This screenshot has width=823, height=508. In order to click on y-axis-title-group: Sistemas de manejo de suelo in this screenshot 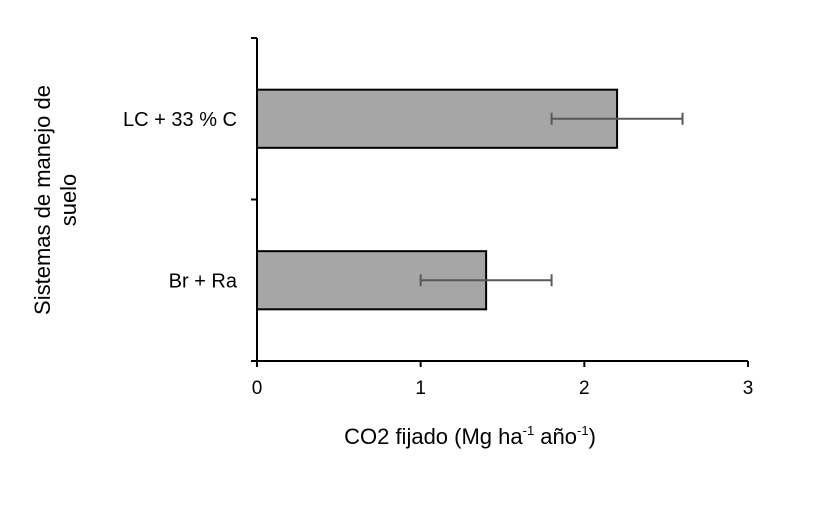, I will do `click(55, 200)`.